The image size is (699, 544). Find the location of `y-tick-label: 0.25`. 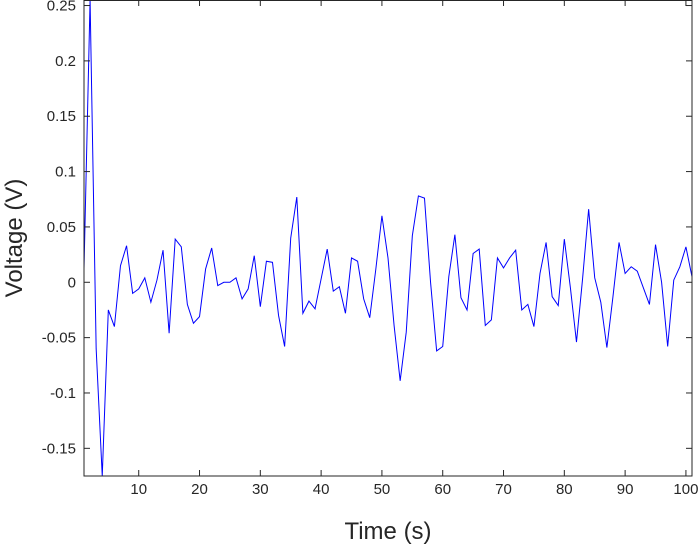

y-tick-label: 0.25 is located at coordinates (61, 7).